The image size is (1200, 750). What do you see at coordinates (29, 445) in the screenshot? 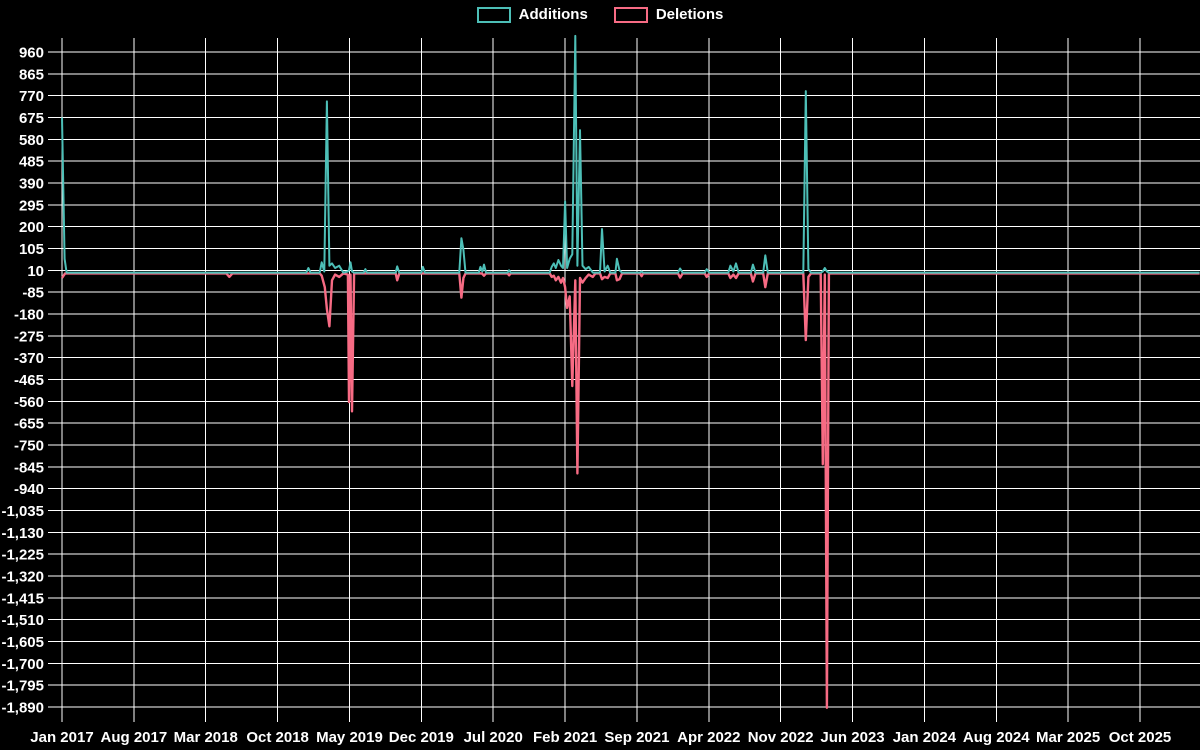
I see `y-tick-label: -750` at bounding box center [29, 445].